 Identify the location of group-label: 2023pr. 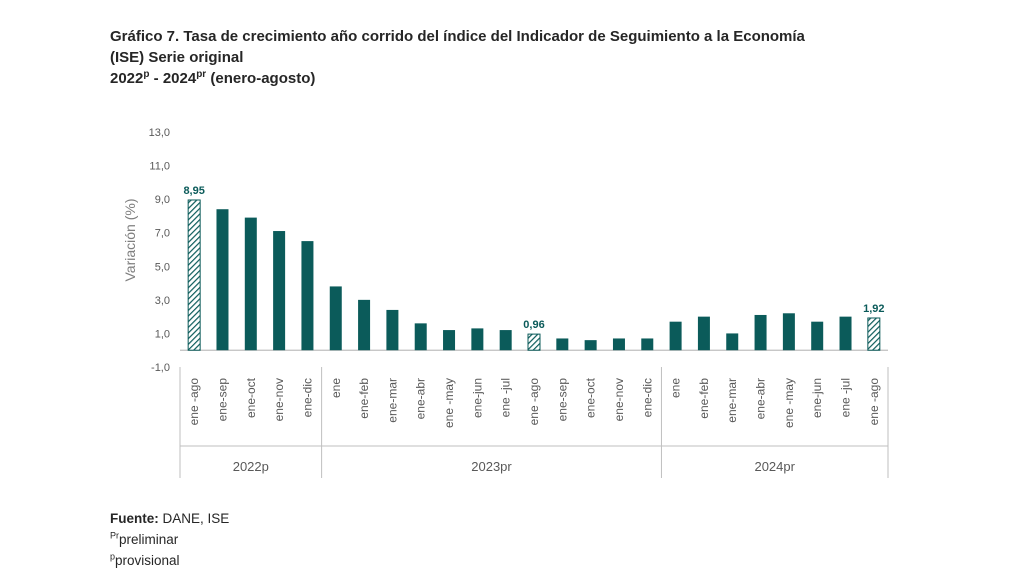
(491, 466).